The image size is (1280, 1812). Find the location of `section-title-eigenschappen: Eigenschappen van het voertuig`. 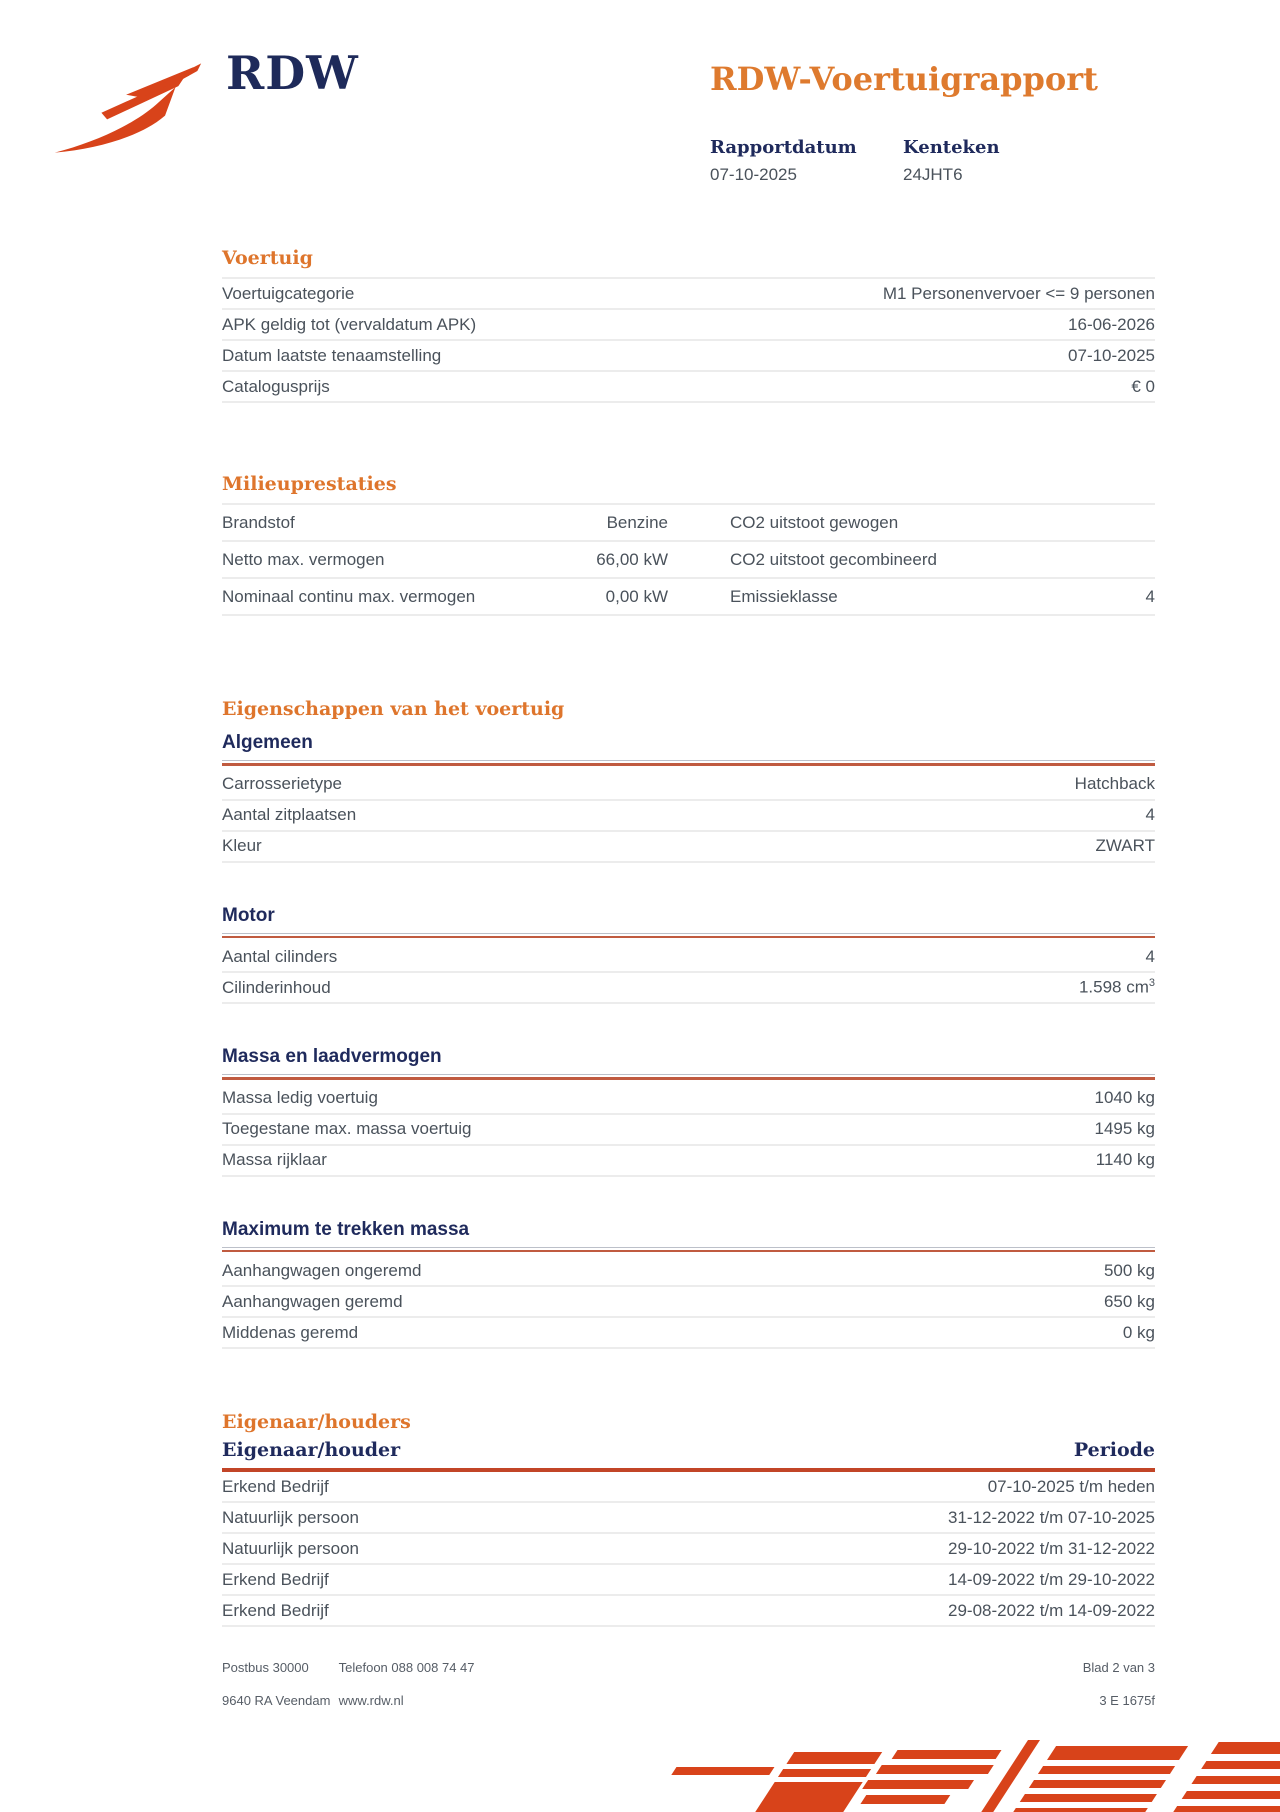

section-title-eigenschappen: Eigenschappen van het voertuig is located at coordinates (393, 709).